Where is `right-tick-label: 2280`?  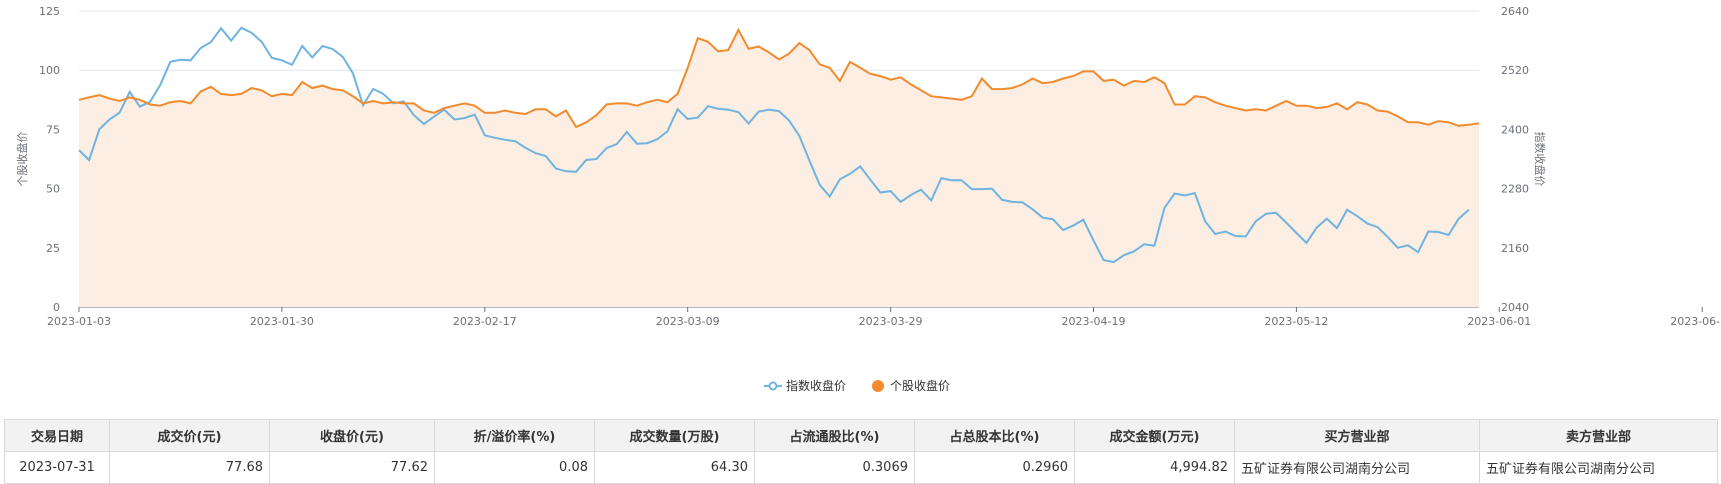 right-tick-label: 2280 is located at coordinates (1515, 189).